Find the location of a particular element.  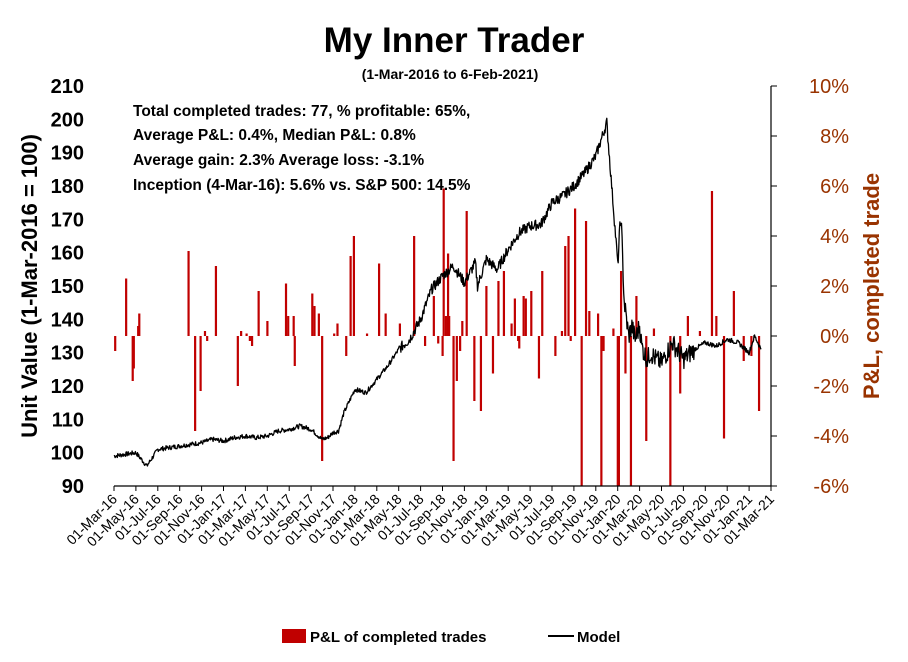

right-axis-tick-label: 10% is located at coordinates (829, 87).